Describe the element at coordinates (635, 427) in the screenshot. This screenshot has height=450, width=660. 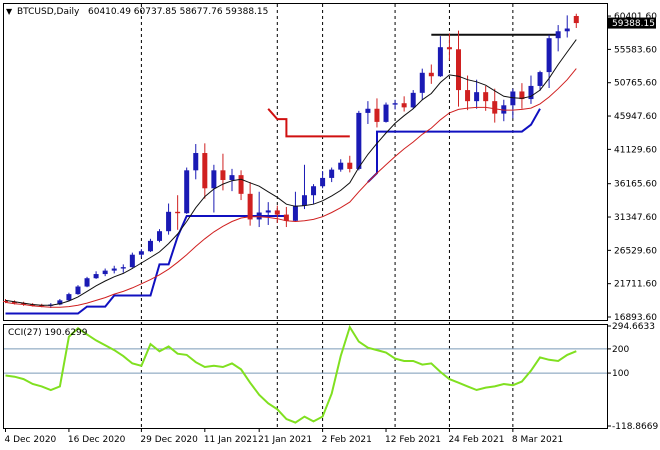
I see `cci-tick-label: -118.8669` at that location.